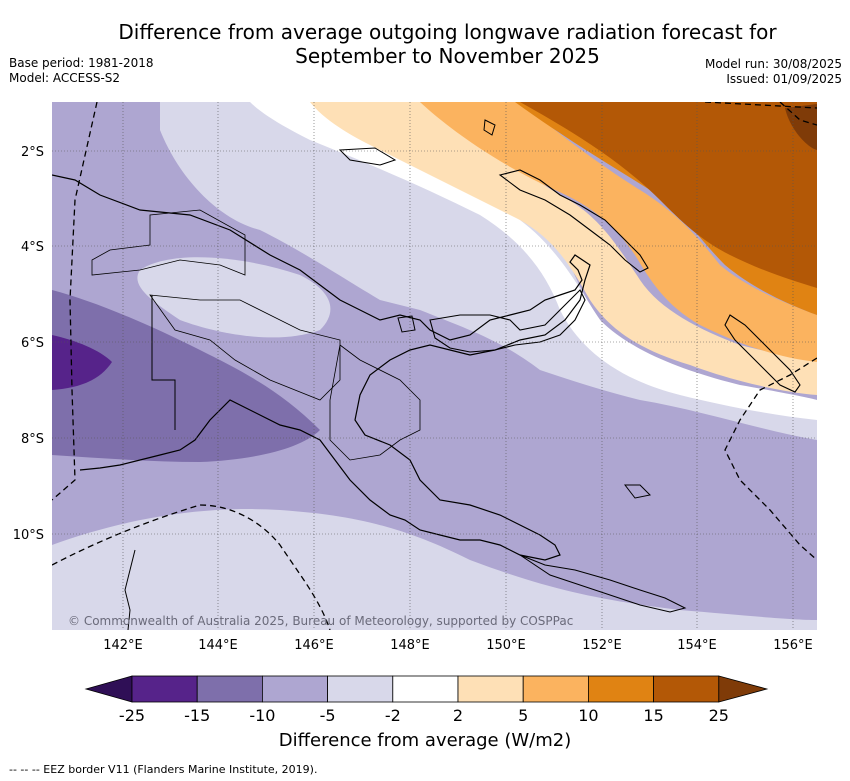 The image size is (850, 781). Describe the element at coordinates (132, 715) in the screenshot. I see `colorbar-tick-label: -25` at that location.